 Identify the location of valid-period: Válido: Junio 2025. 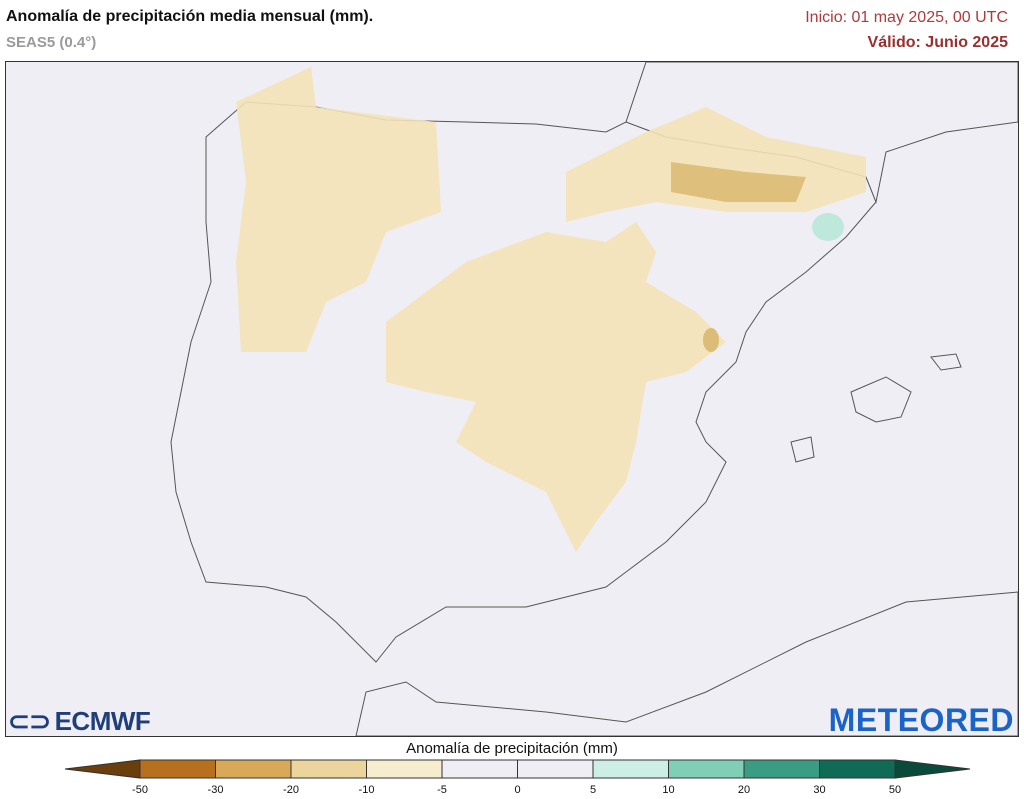
(937, 42).